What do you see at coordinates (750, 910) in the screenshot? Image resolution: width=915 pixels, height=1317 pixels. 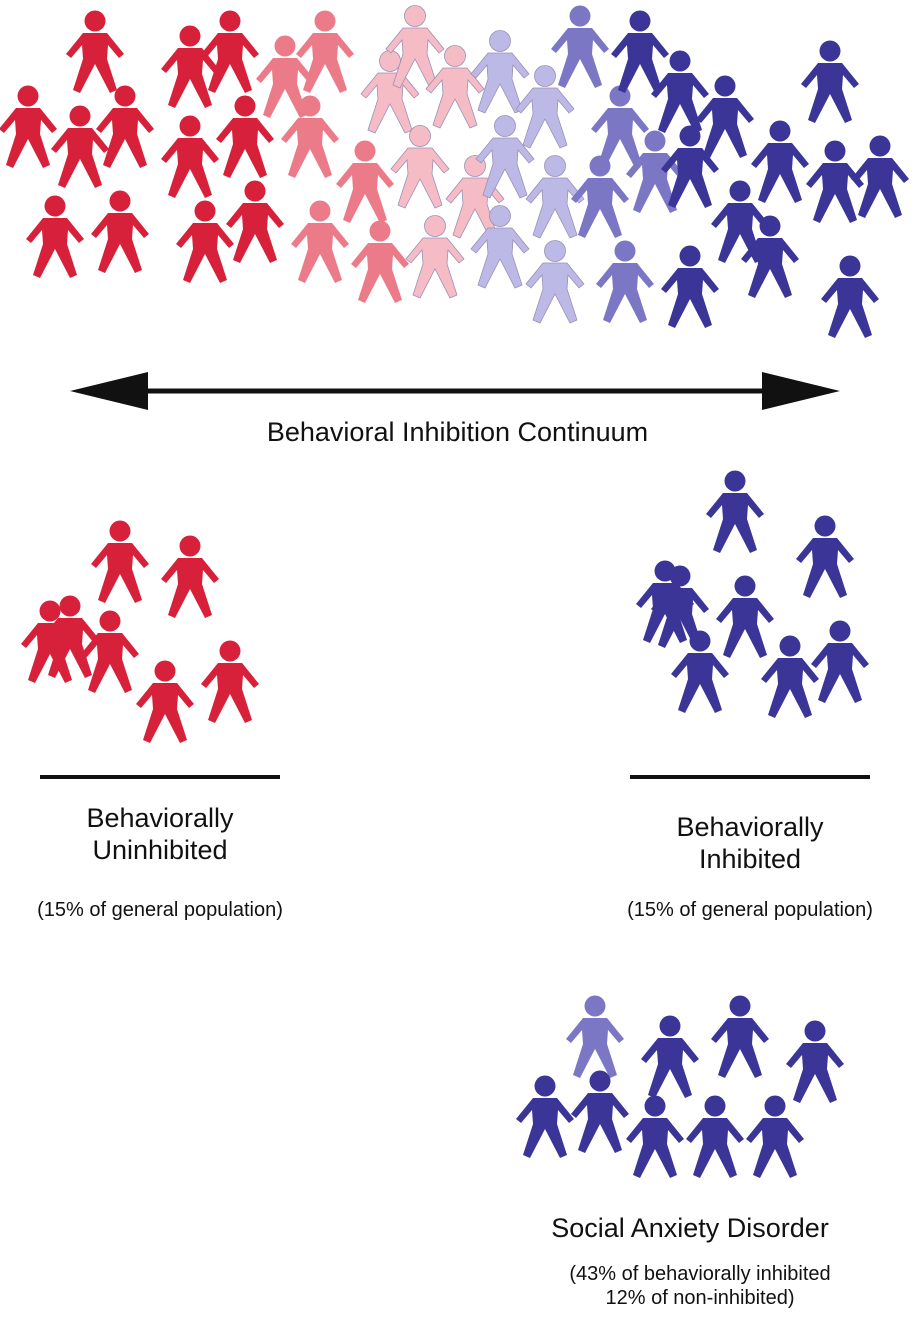 I see `inhibited-note: (15% of general population)` at bounding box center [750, 910].